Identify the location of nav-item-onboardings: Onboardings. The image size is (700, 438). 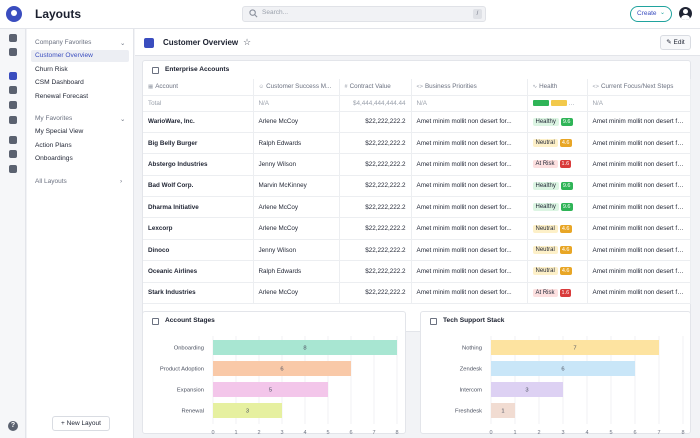
(54, 158).